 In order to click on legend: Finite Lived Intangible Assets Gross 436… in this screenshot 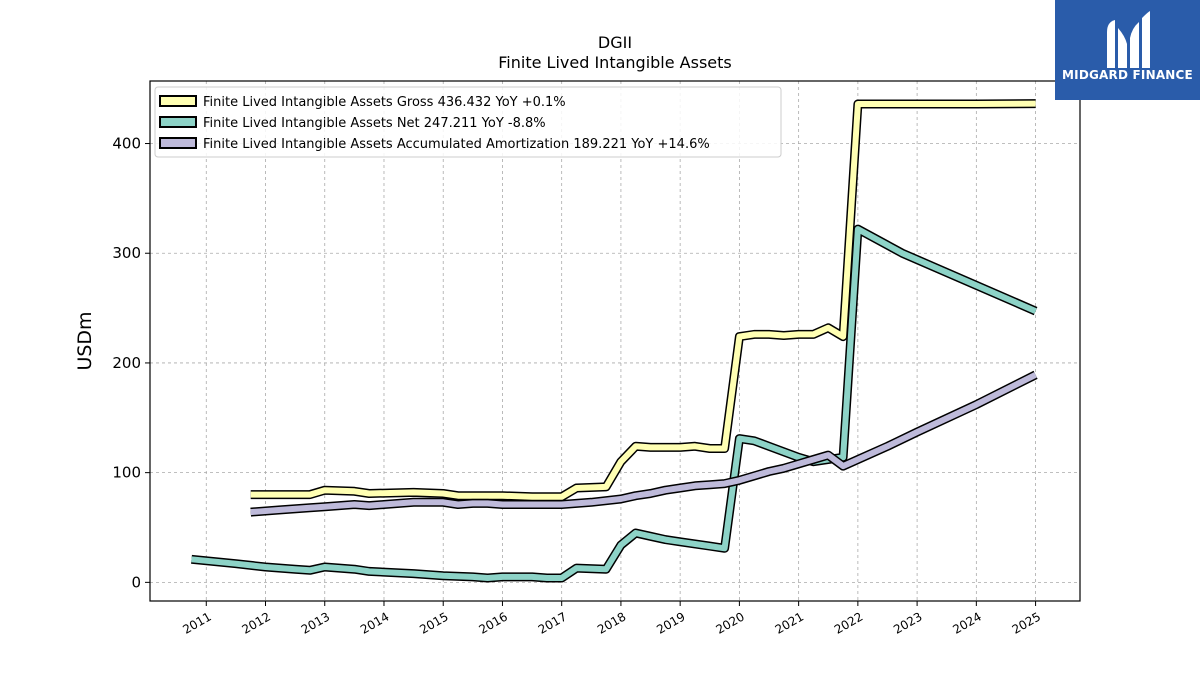, I will do `click(468, 122)`.